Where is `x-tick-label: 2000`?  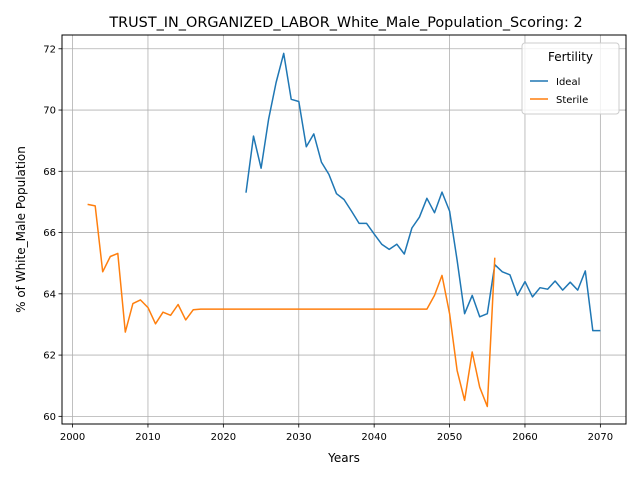
x-tick-label: 2000 is located at coordinates (72, 437).